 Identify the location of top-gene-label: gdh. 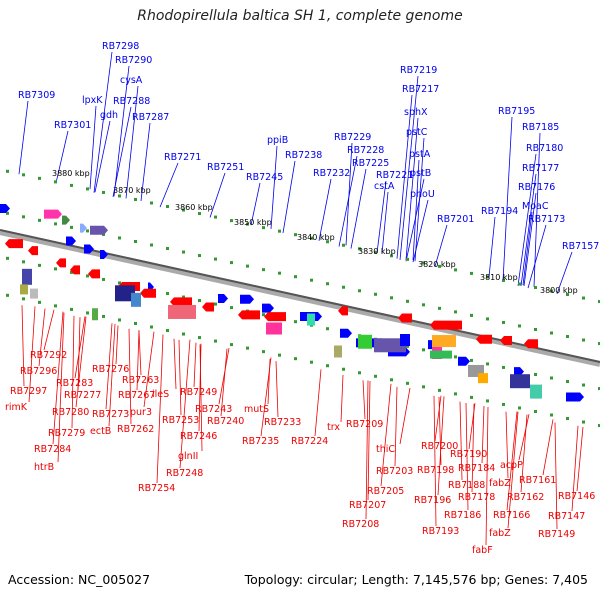
(109, 115).